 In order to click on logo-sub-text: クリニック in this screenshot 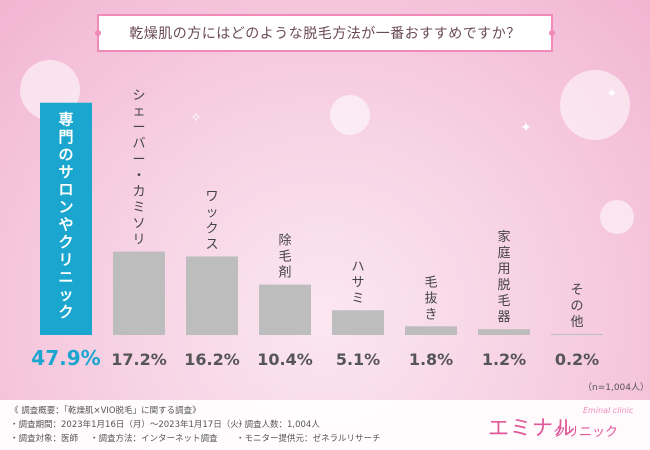, I will do `click(586, 432)`.